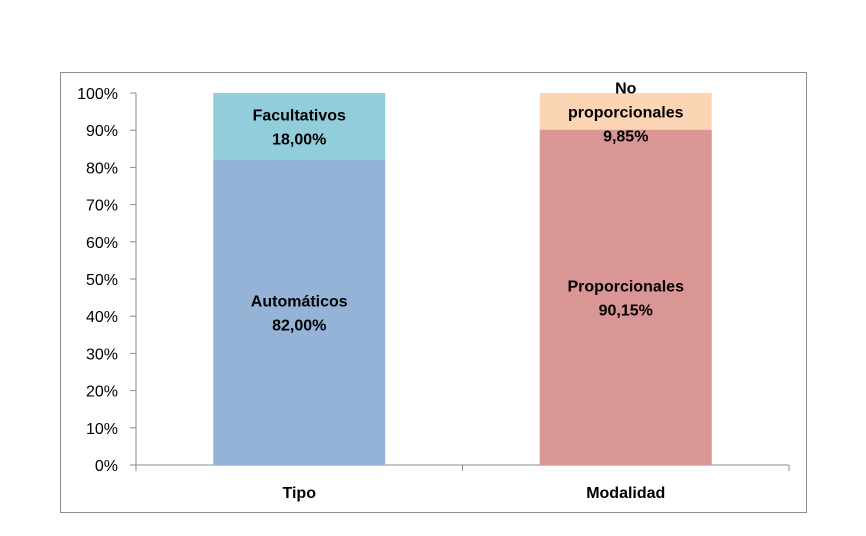 Image resolution: width=866 pixels, height=536 pixels. Describe the element at coordinates (106, 466) in the screenshot. I see `y-tick-label: 0%` at that location.